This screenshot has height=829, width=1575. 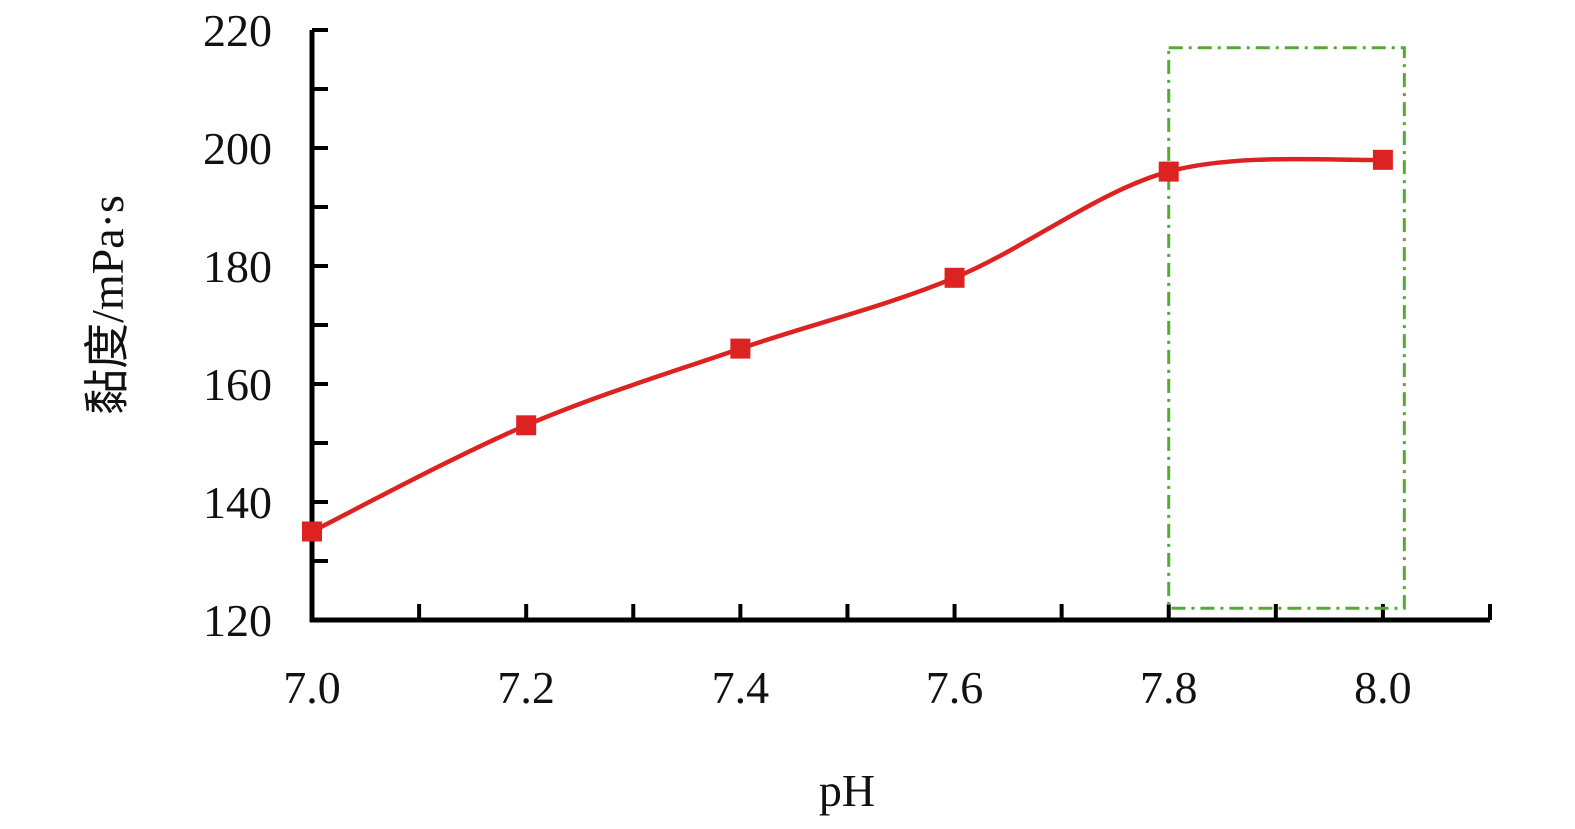 I want to click on x-axis-title: pH, so click(x=847, y=790).